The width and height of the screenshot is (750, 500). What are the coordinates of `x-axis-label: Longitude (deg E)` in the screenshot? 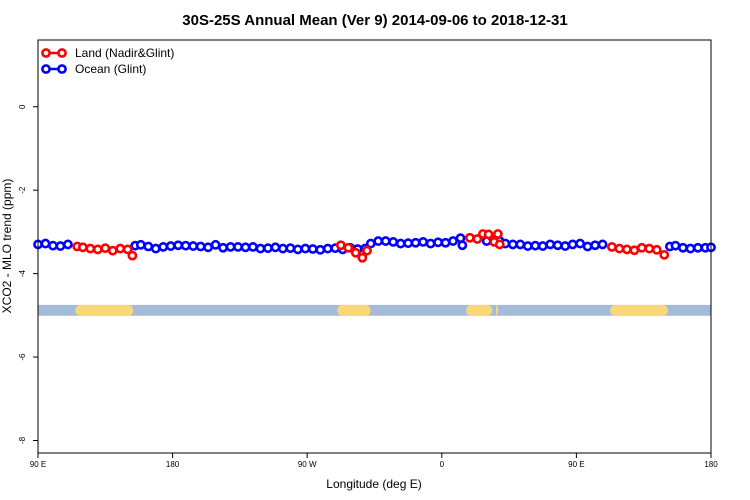 It's located at (373, 484).